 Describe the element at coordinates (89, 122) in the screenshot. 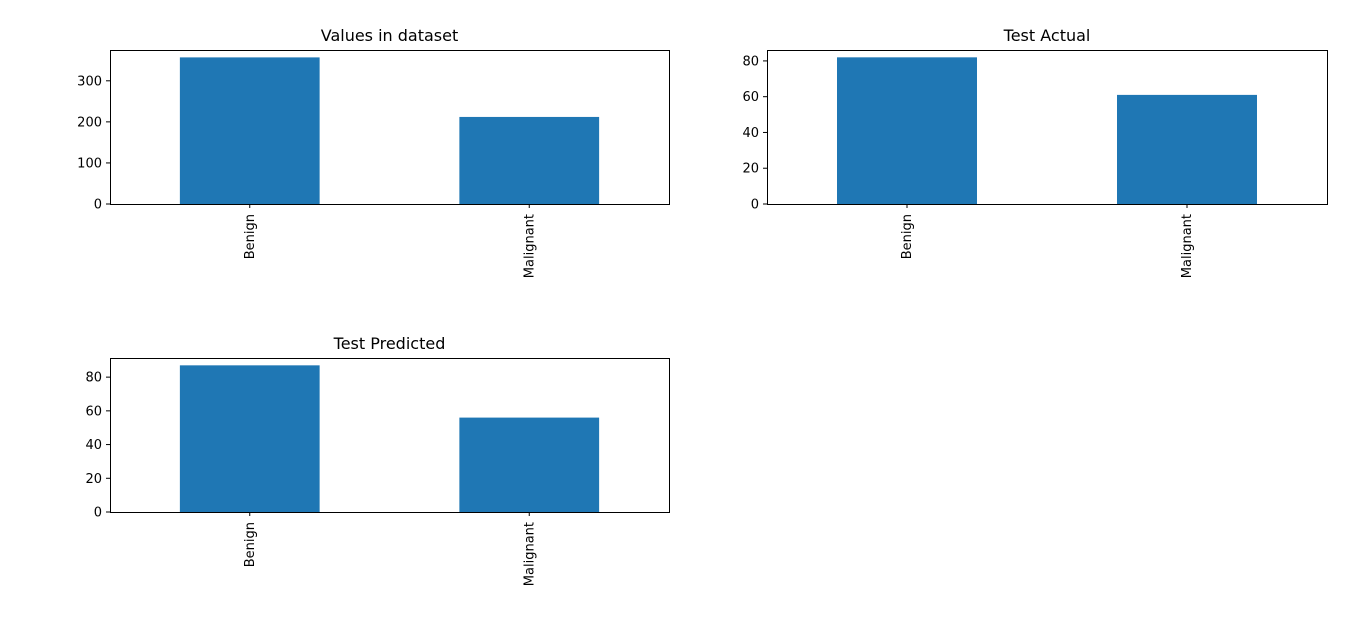

I see `y-tick-label: 200` at that location.